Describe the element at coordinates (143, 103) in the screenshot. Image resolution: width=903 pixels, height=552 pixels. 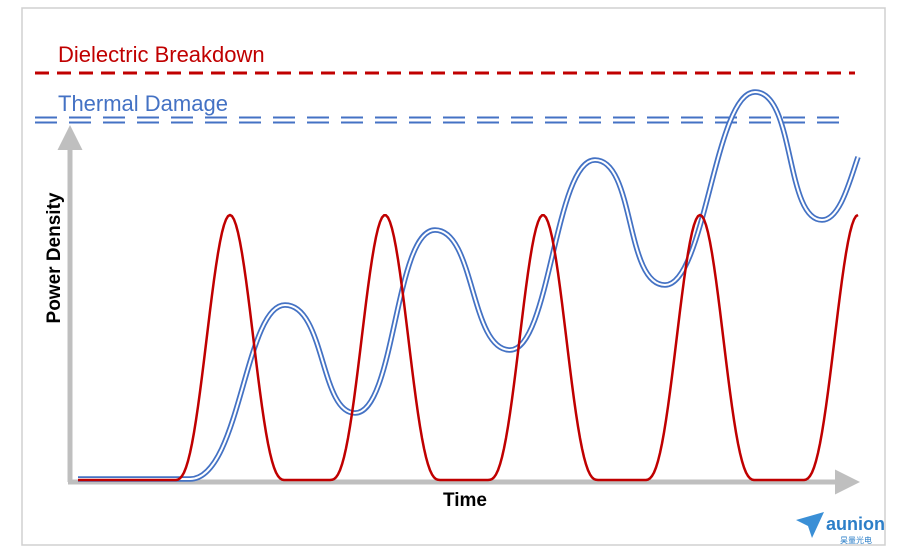
I see `thermal-label: Thermal Damage` at that location.